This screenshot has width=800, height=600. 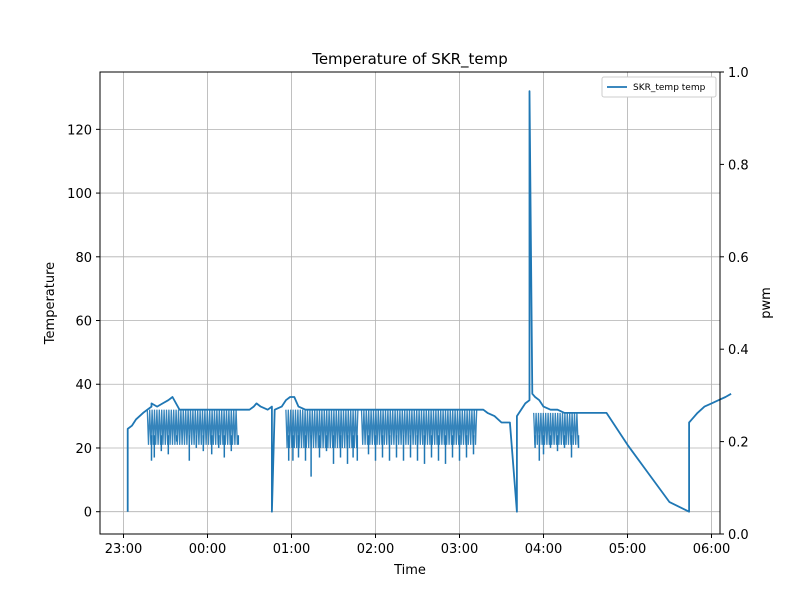 I want to click on chart-title: Temperature of SKR_temp, so click(x=409, y=59).